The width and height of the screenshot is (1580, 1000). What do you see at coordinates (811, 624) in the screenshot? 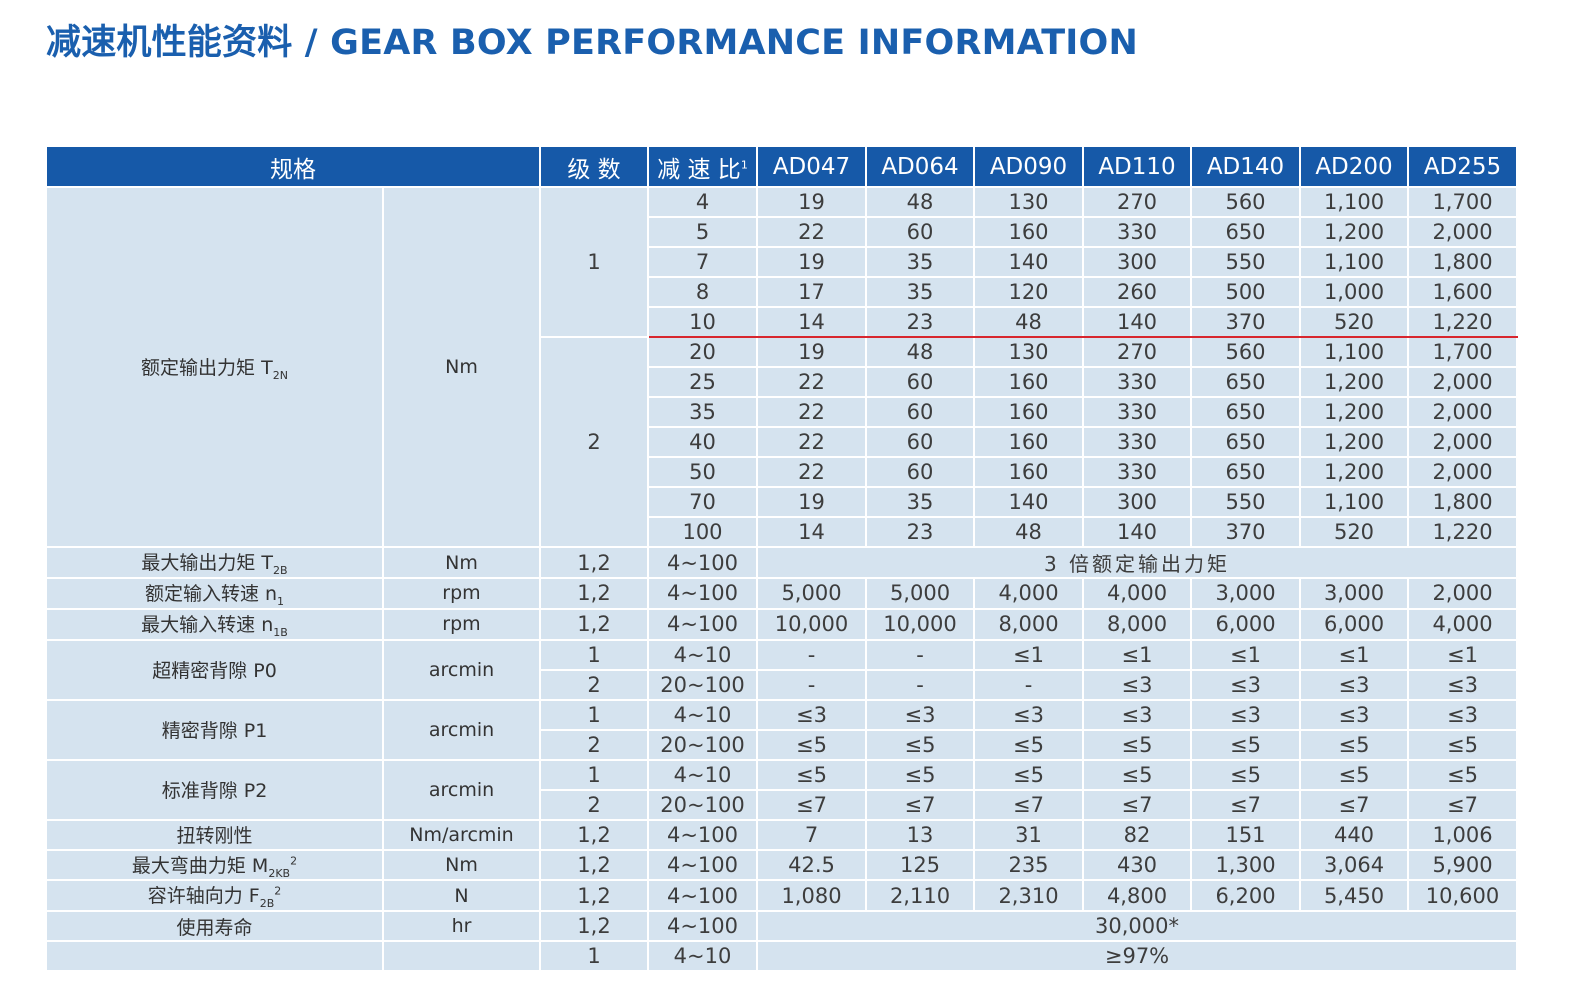
I see `value-cell: 10,000` at bounding box center [811, 624].